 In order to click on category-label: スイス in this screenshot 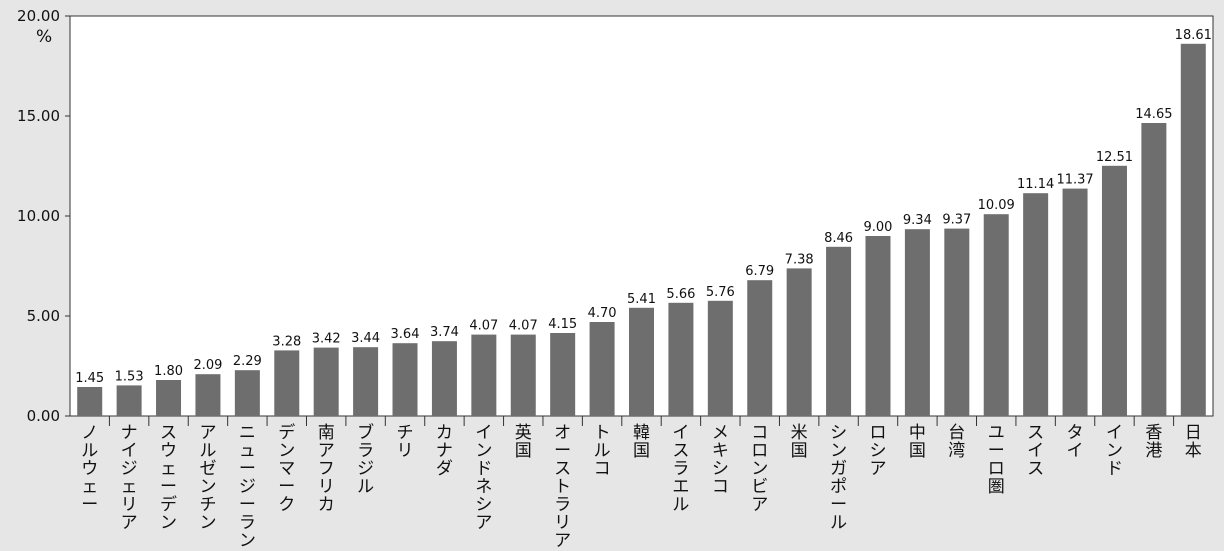, I will do `click(1035, 451)`.